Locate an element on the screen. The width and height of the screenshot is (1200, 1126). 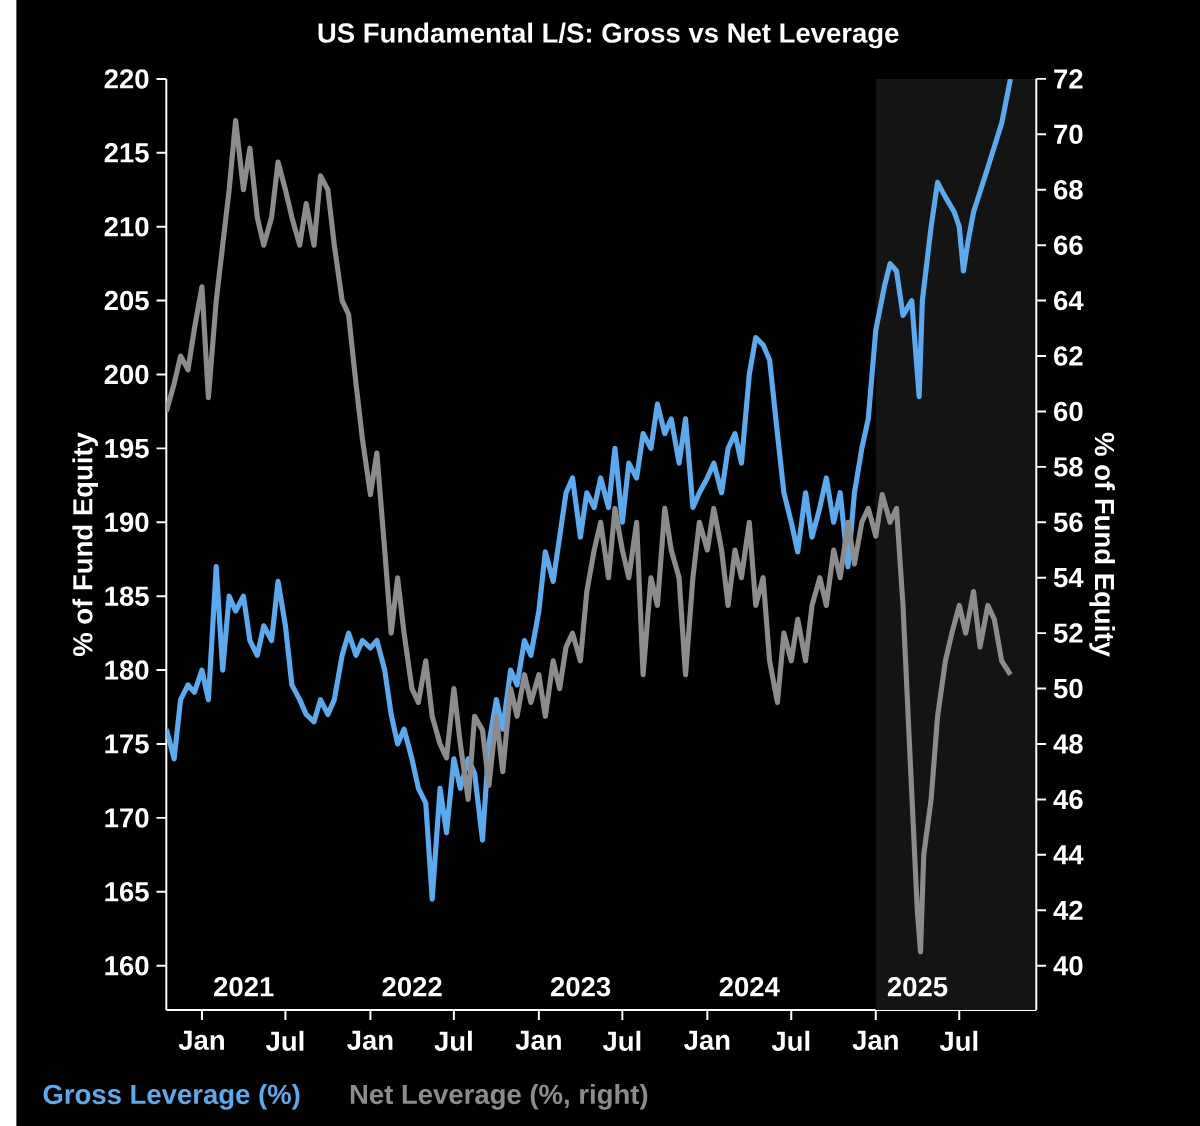
y2-tick-label: 50 is located at coordinates (1068, 688).